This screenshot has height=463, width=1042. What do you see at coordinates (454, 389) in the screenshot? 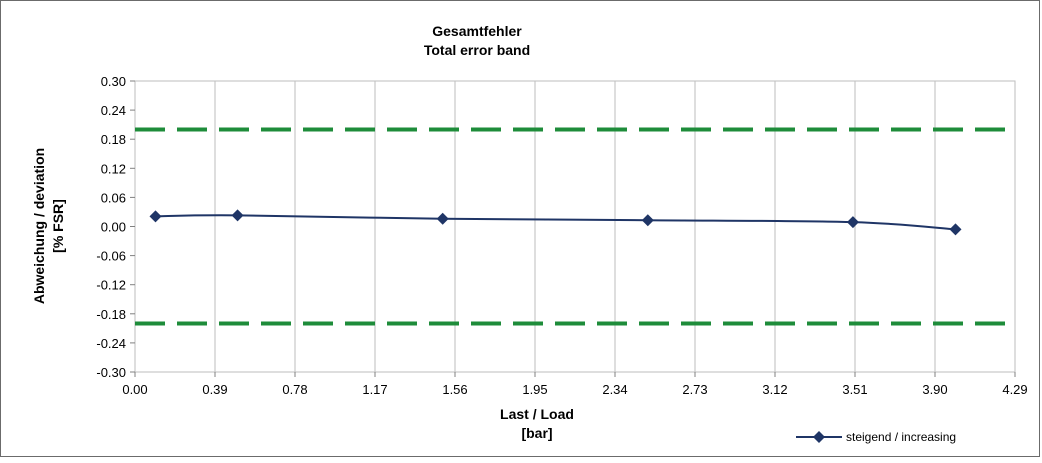
I see `x-tick-label: 1.56` at bounding box center [454, 389].